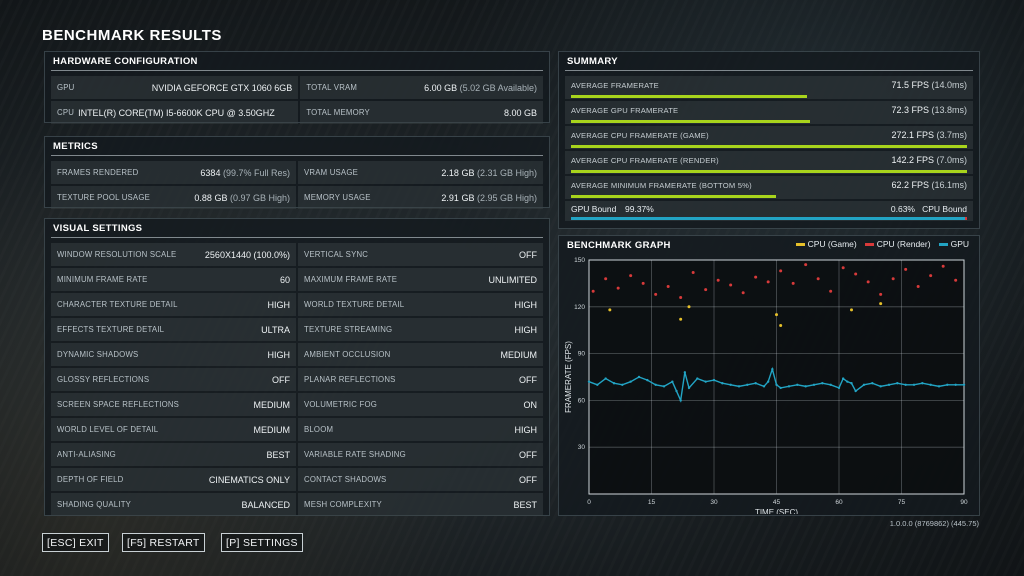  I want to click on setting-cell: VARIABLE RATE SHADING OFF, so click(420, 454).